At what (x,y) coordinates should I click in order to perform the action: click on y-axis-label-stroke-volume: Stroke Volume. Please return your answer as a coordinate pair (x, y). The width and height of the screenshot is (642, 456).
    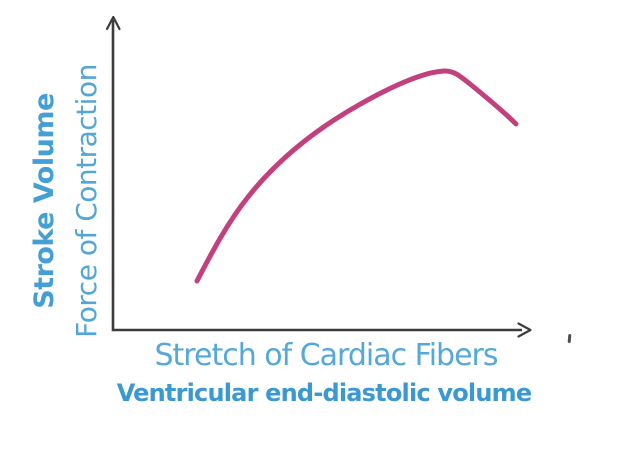
    Looking at the image, I should click on (44, 201).